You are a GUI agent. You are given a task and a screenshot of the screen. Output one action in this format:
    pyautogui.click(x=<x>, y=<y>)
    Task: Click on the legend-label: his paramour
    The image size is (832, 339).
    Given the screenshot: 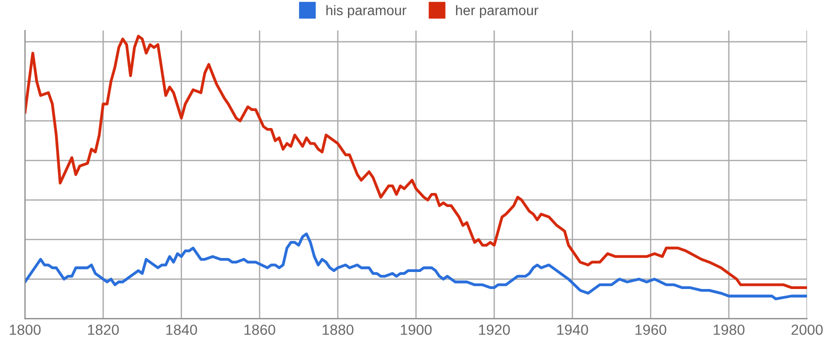 What is the action you would take?
    pyautogui.click(x=366, y=11)
    